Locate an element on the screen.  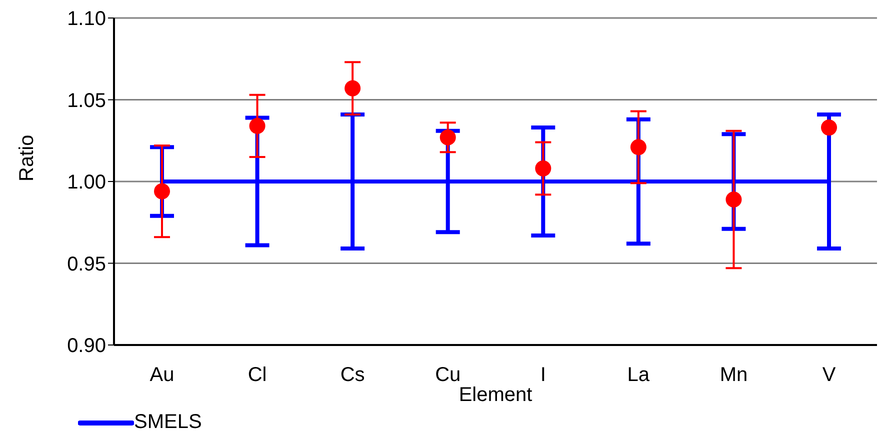
x-tick-label: Cu is located at coordinates (448, 375).